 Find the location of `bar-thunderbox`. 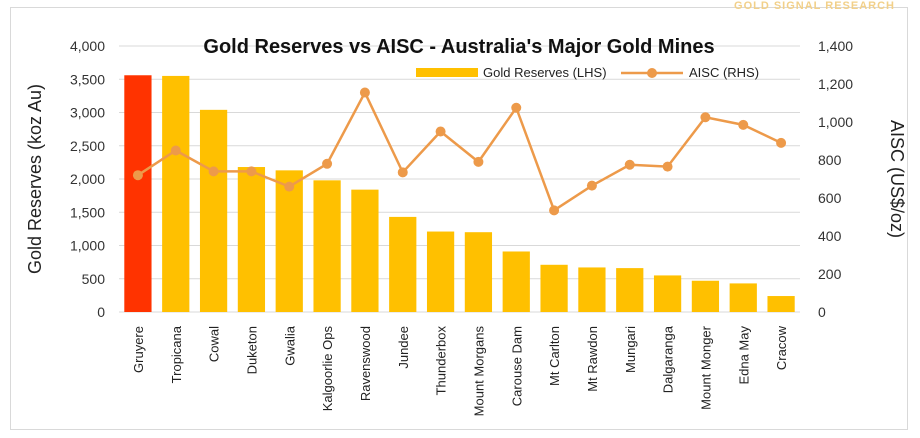

bar-thunderbox is located at coordinates (440, 271).